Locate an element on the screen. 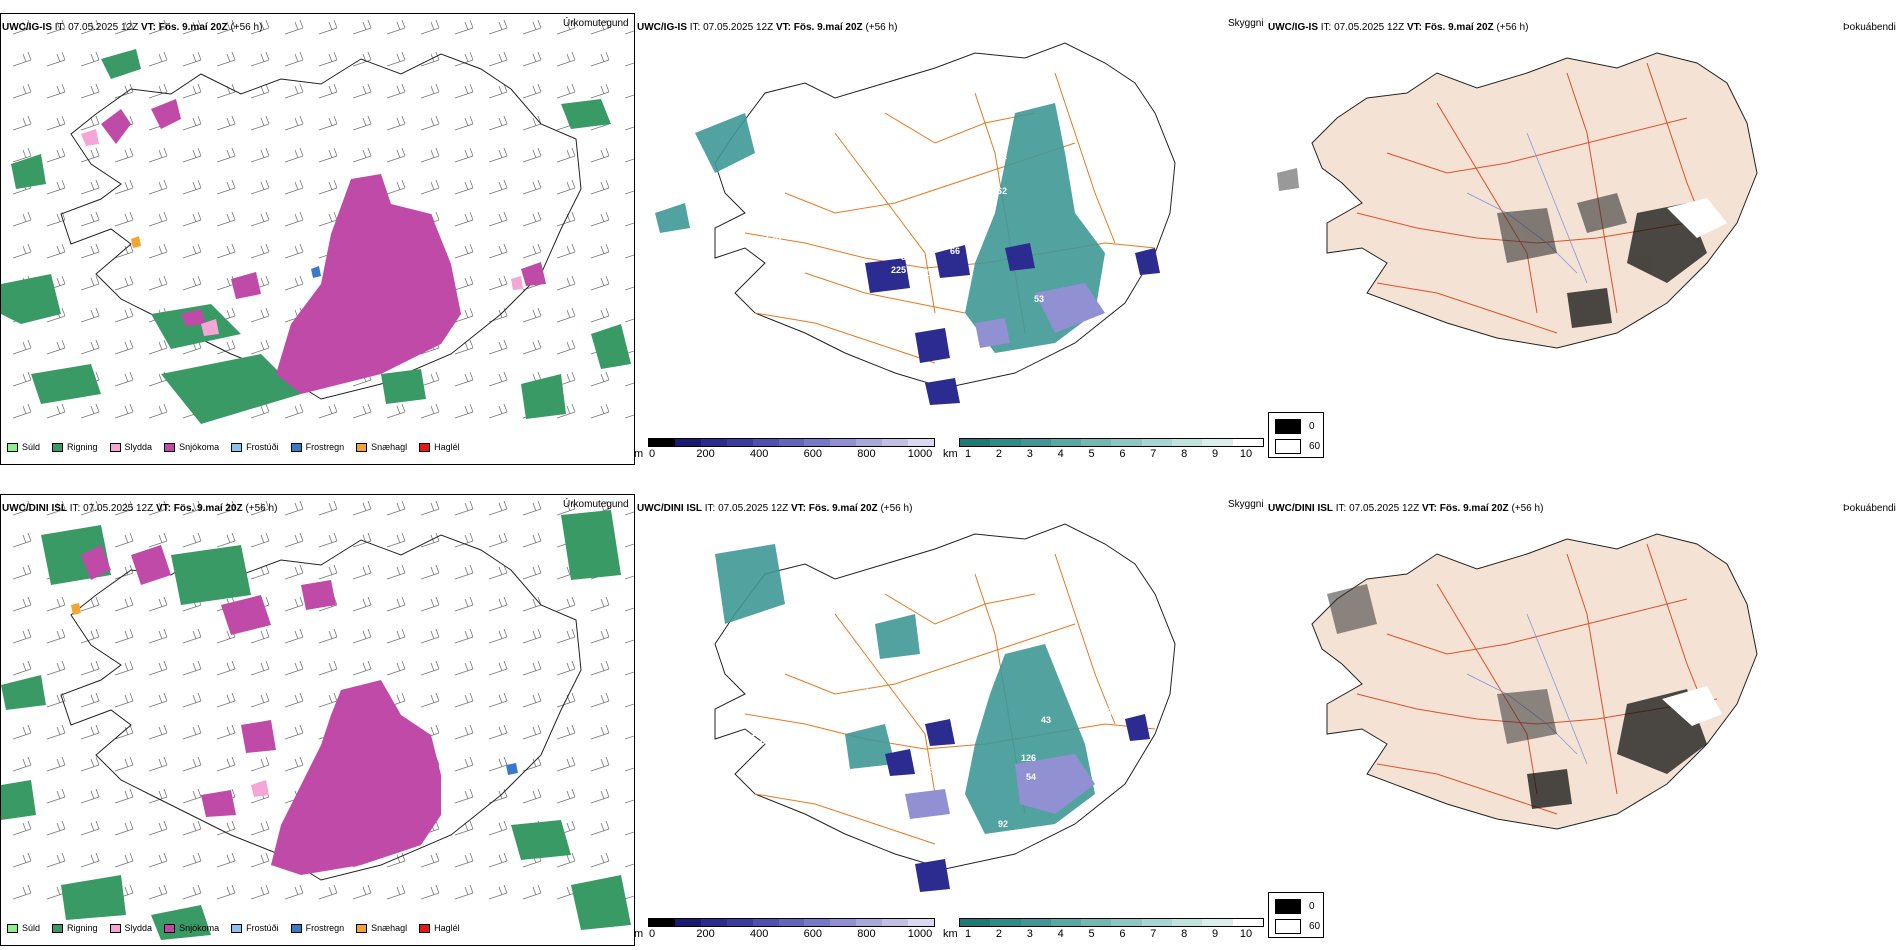  cloud-base-value: 403 is located at coordinates (976, 874).